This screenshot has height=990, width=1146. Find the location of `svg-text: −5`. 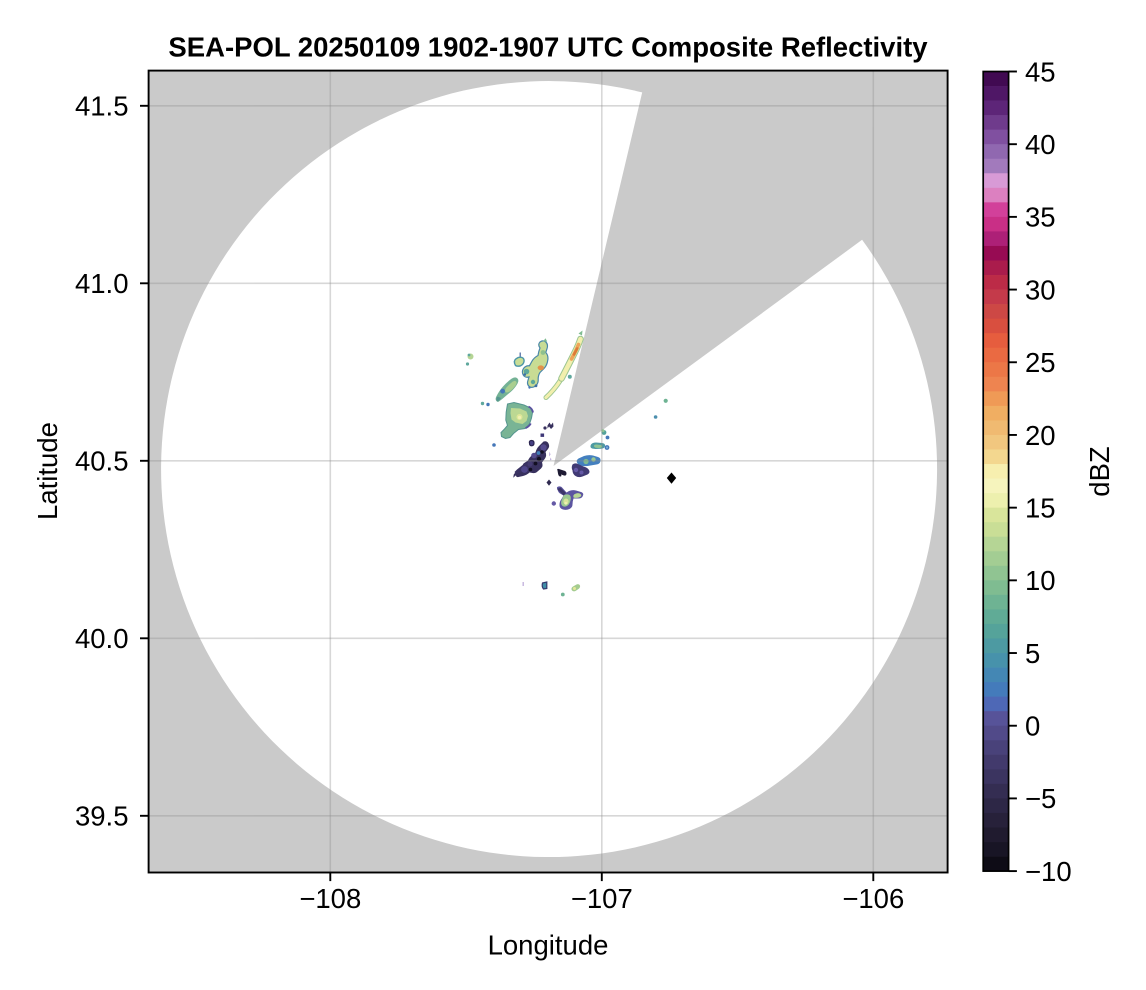

svg-text: −5 is located at coordinates (1040, 798).